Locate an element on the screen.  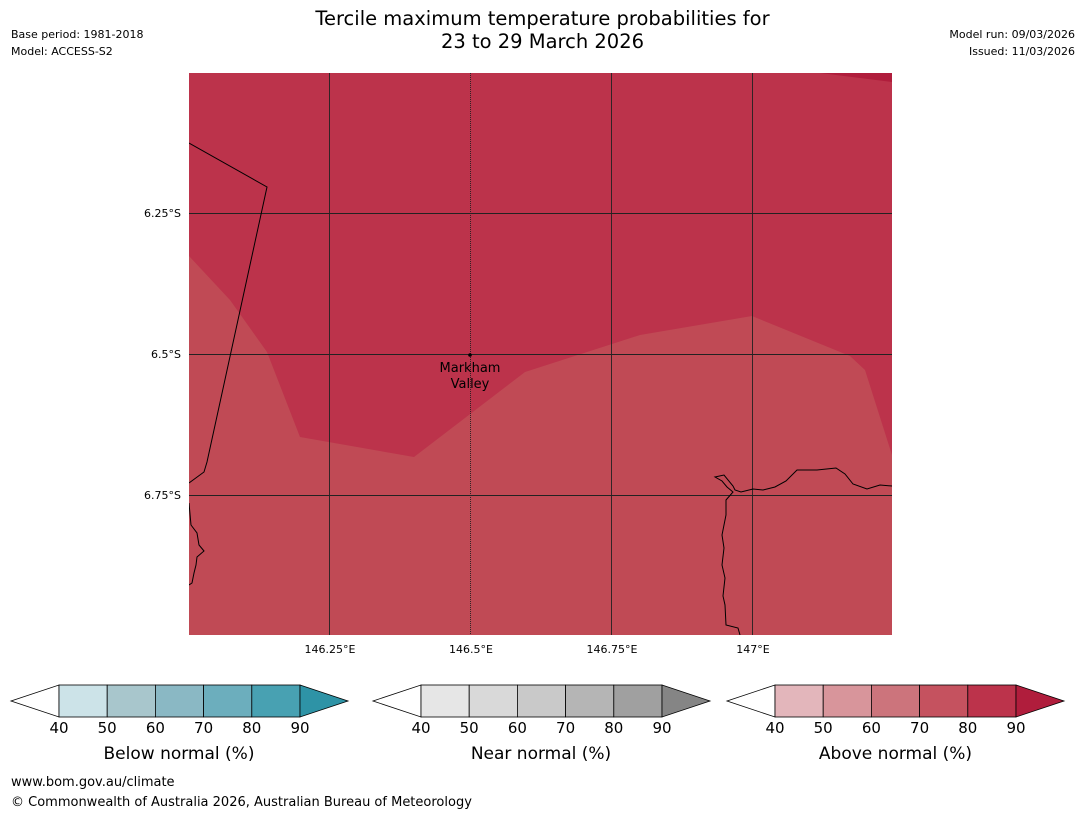
lon-label: 146.75°E is located at coordinates (612, 649).